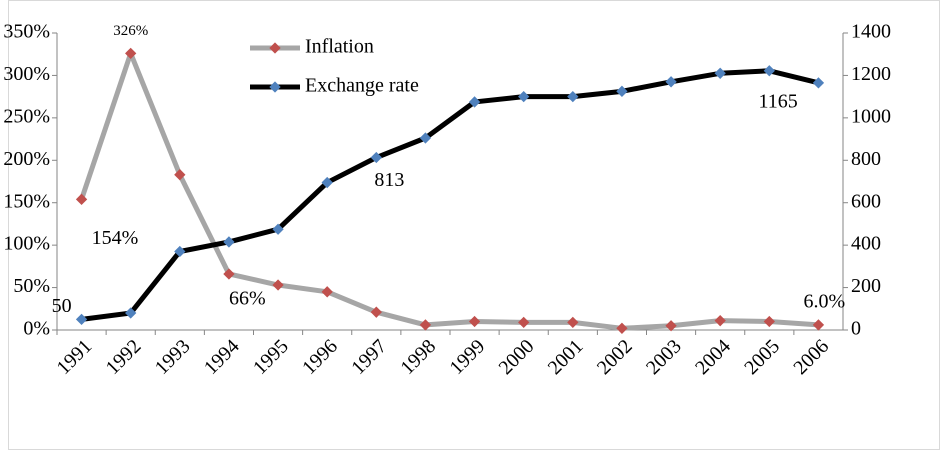  I want to click on y2-tick-label: 1000, so click(871, 116).